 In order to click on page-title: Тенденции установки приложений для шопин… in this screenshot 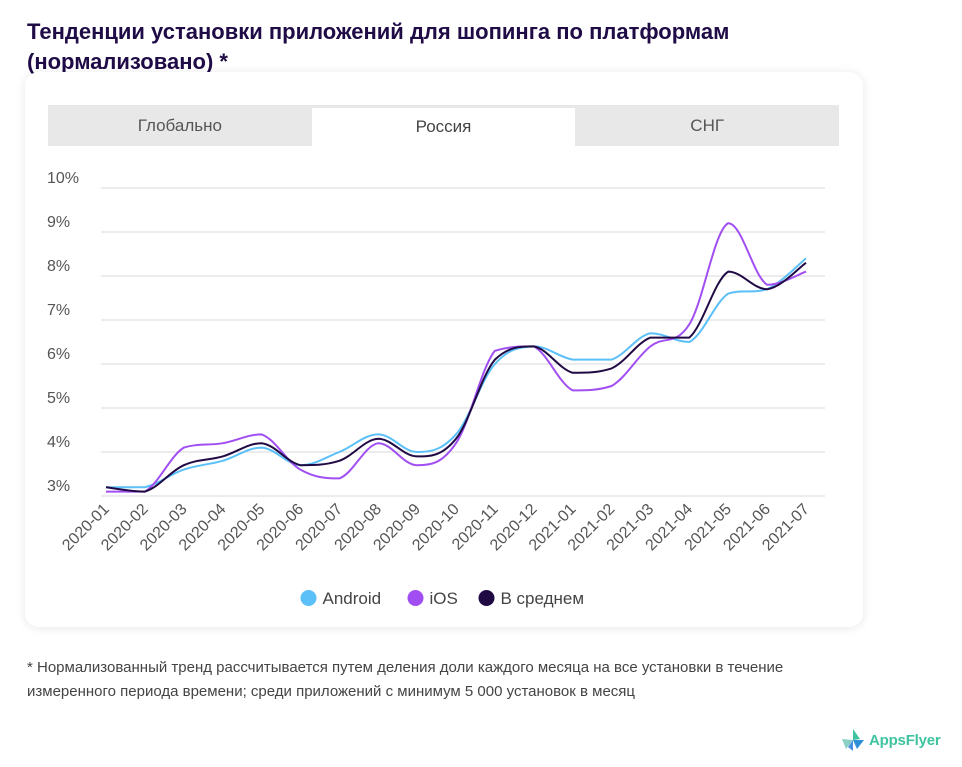, I will do `click(378, 46)`.